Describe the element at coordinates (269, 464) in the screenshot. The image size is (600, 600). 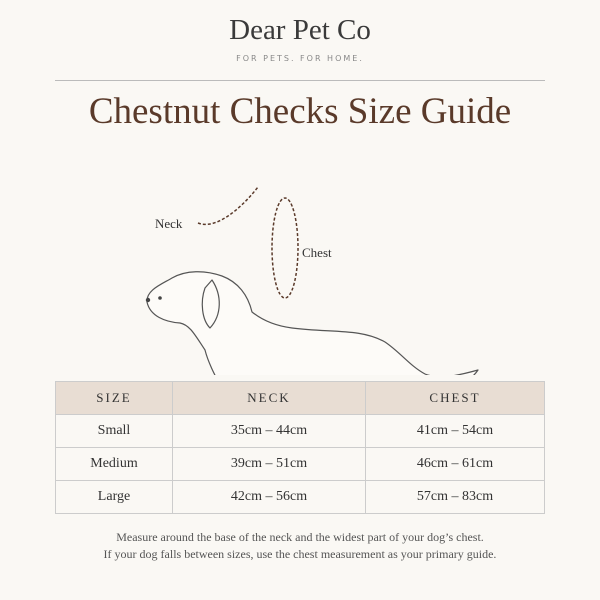
I see `table-cell: 39cm – 51cm` at that location.